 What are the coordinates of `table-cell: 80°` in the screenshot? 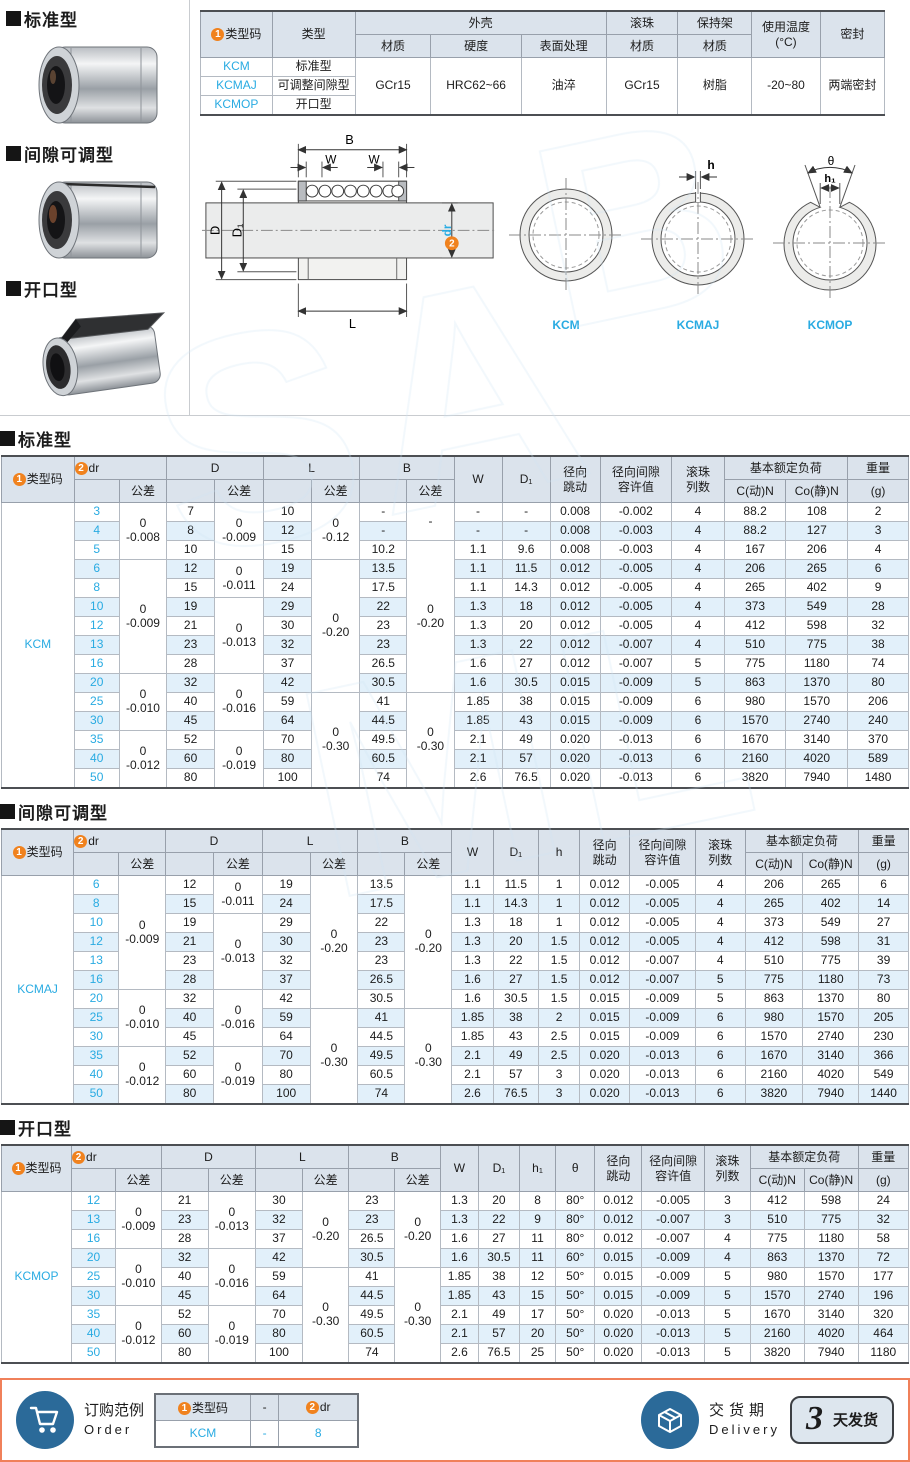 It's located at (575, 1220).